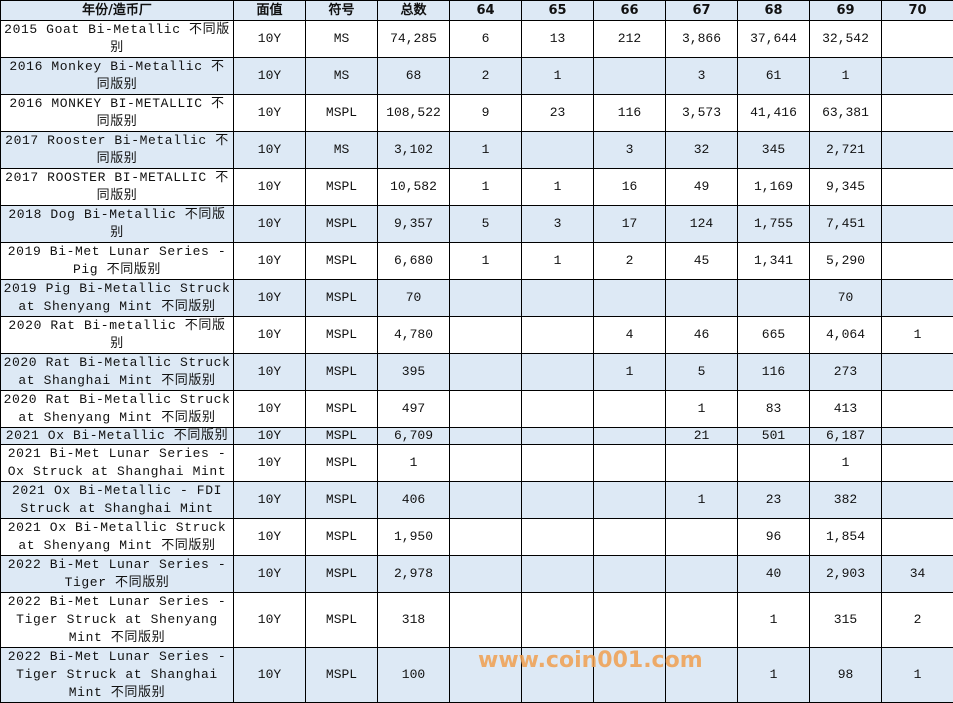  What do you see at coordinates (774, 261) in the screenshot?
I see `grade-count-cell: 1,341` at bounding box center [774, 261].